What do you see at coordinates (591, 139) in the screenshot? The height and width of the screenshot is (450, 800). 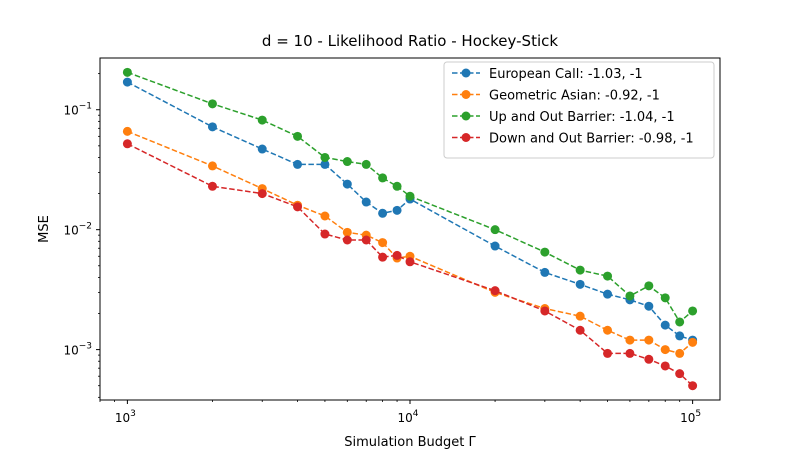 I see `legend-label: Down and Out Barrier: -0.98, -1` at bounding box center [591, 139].